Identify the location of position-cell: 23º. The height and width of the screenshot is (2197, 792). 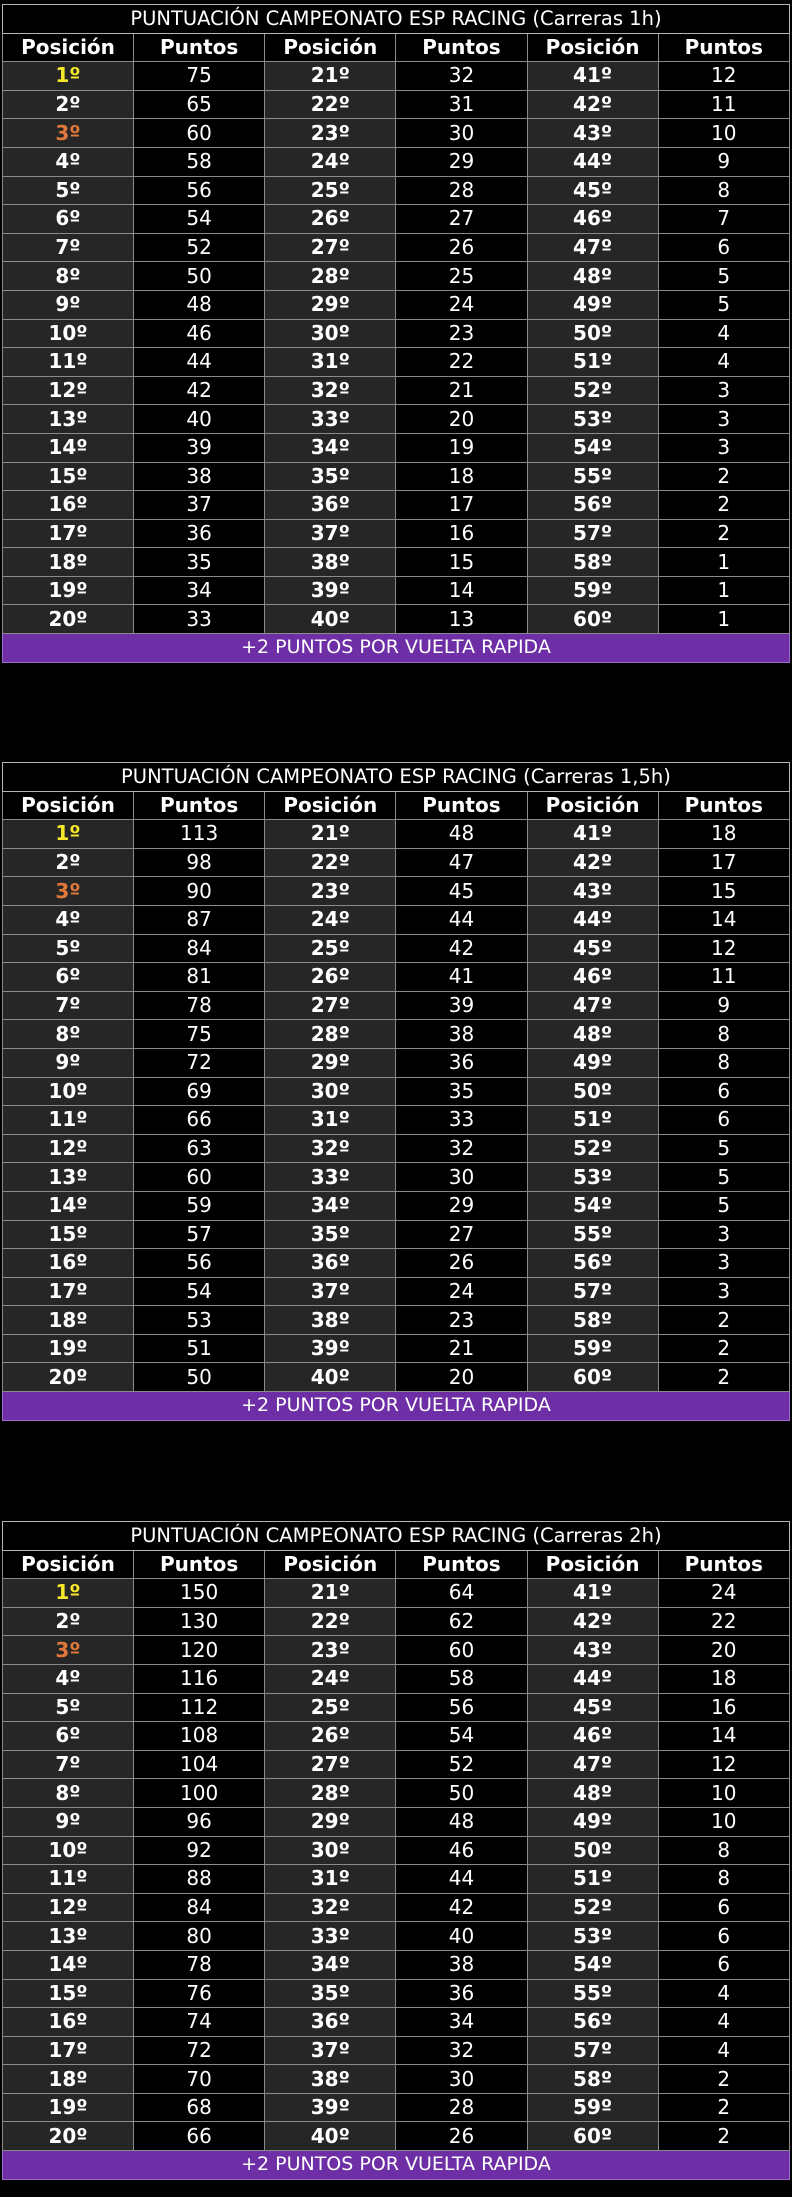
(330, 133).